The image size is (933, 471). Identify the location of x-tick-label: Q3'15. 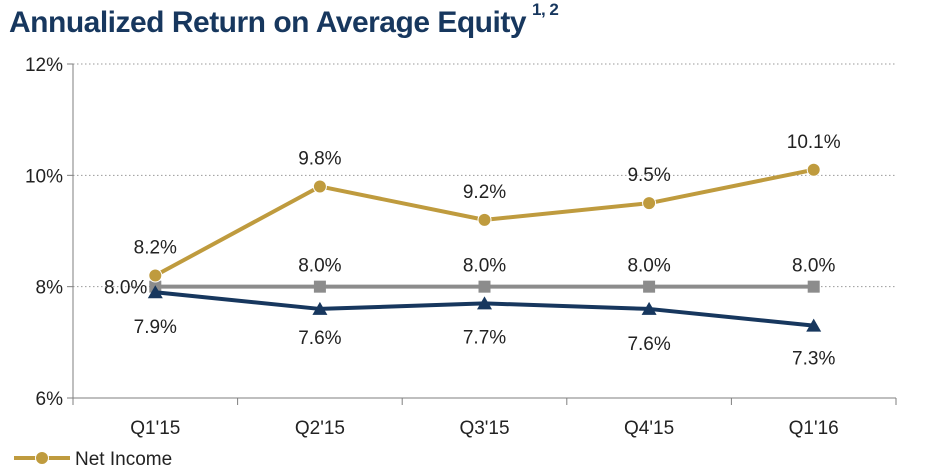
(484, 428).